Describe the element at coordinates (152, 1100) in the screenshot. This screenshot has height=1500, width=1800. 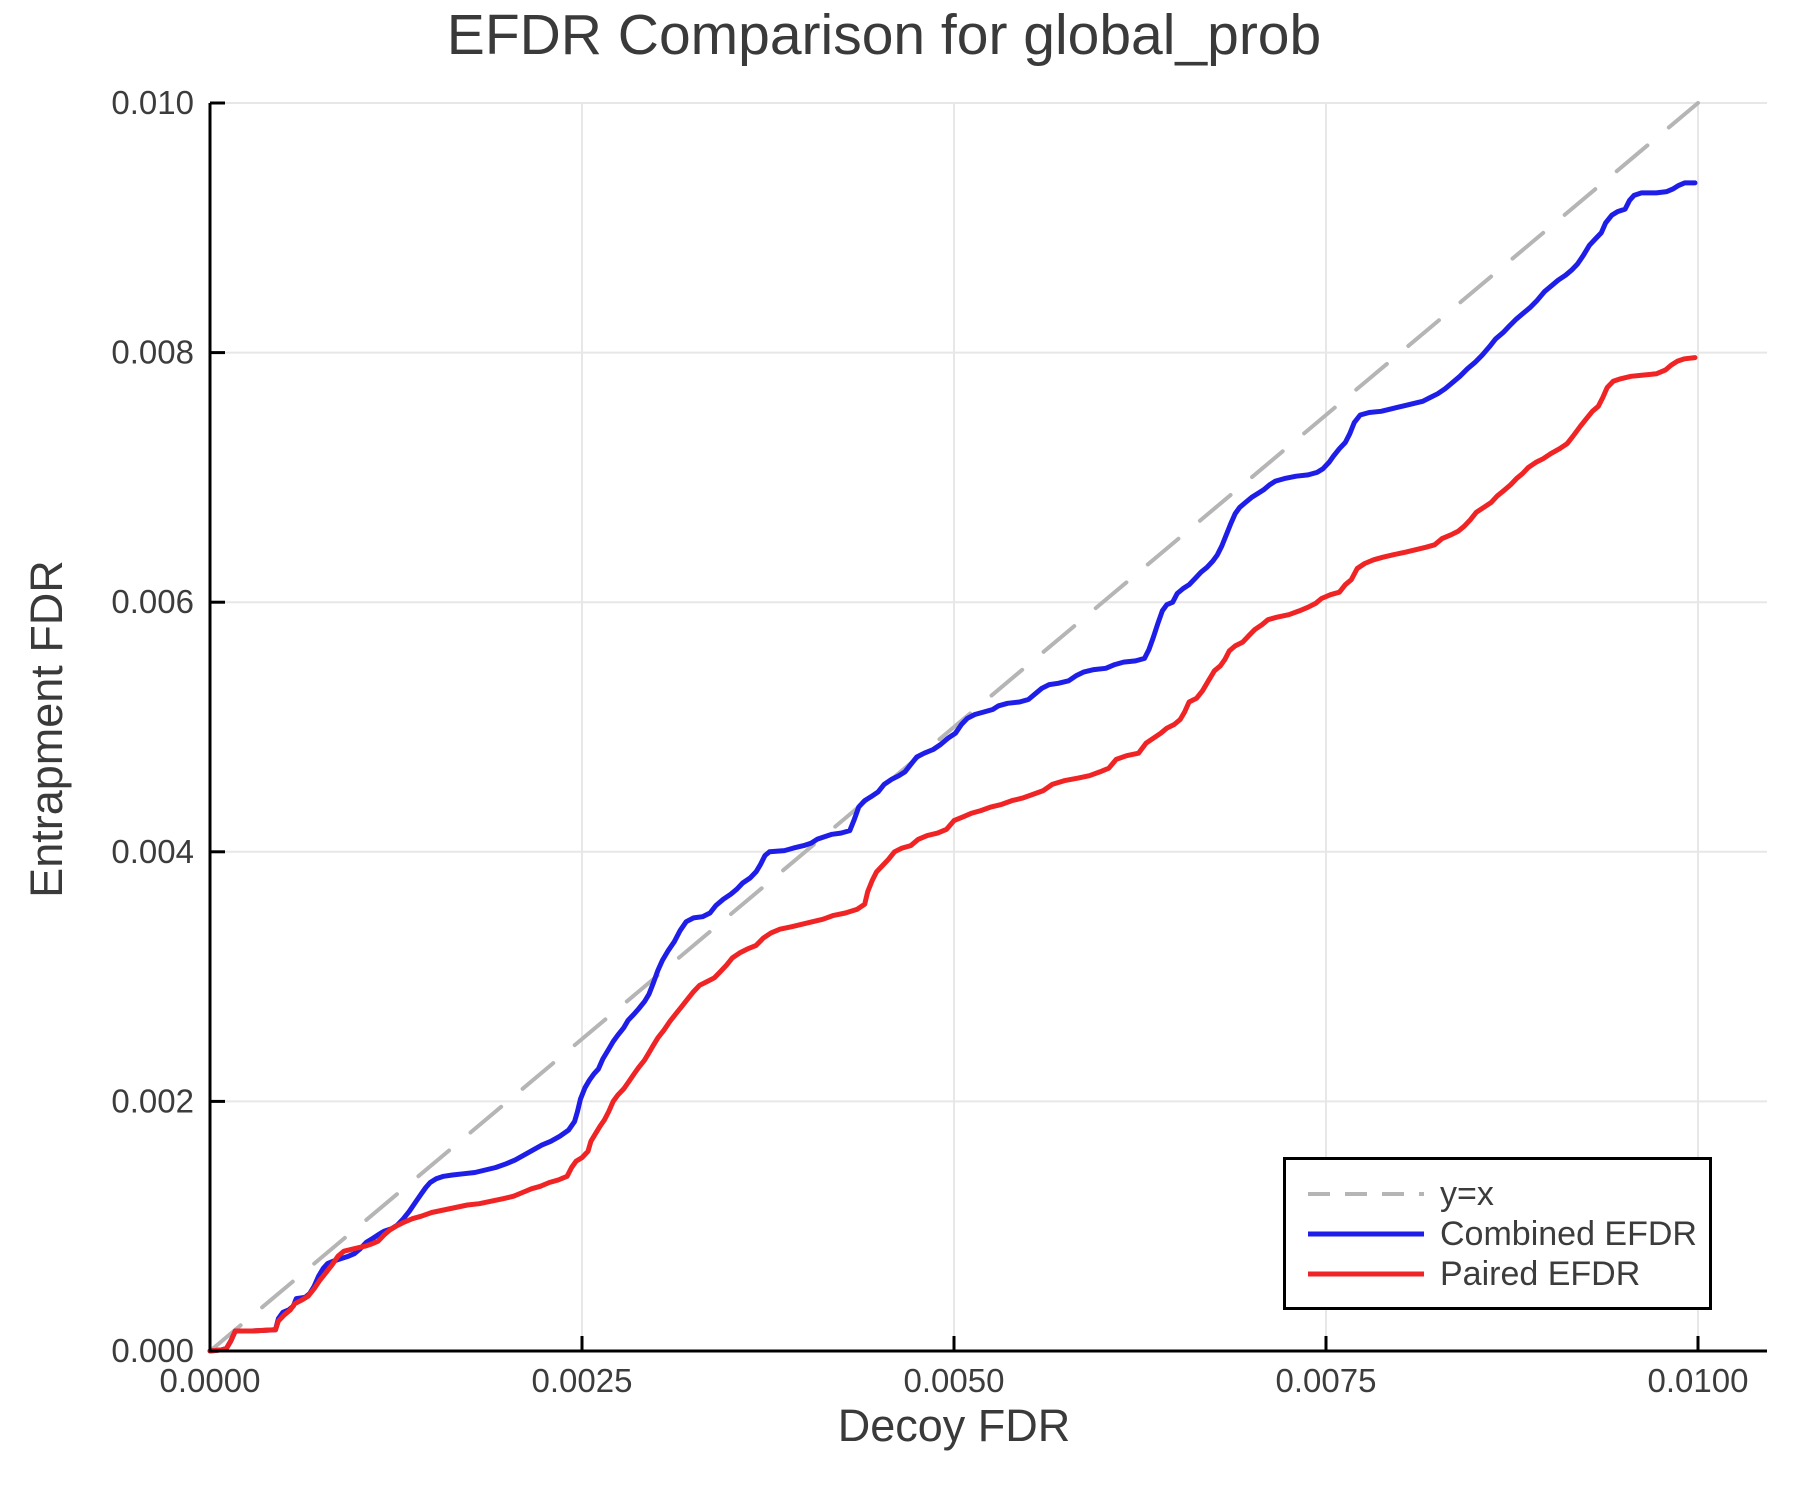
I see `y-tick-label: 0.002` at that location.